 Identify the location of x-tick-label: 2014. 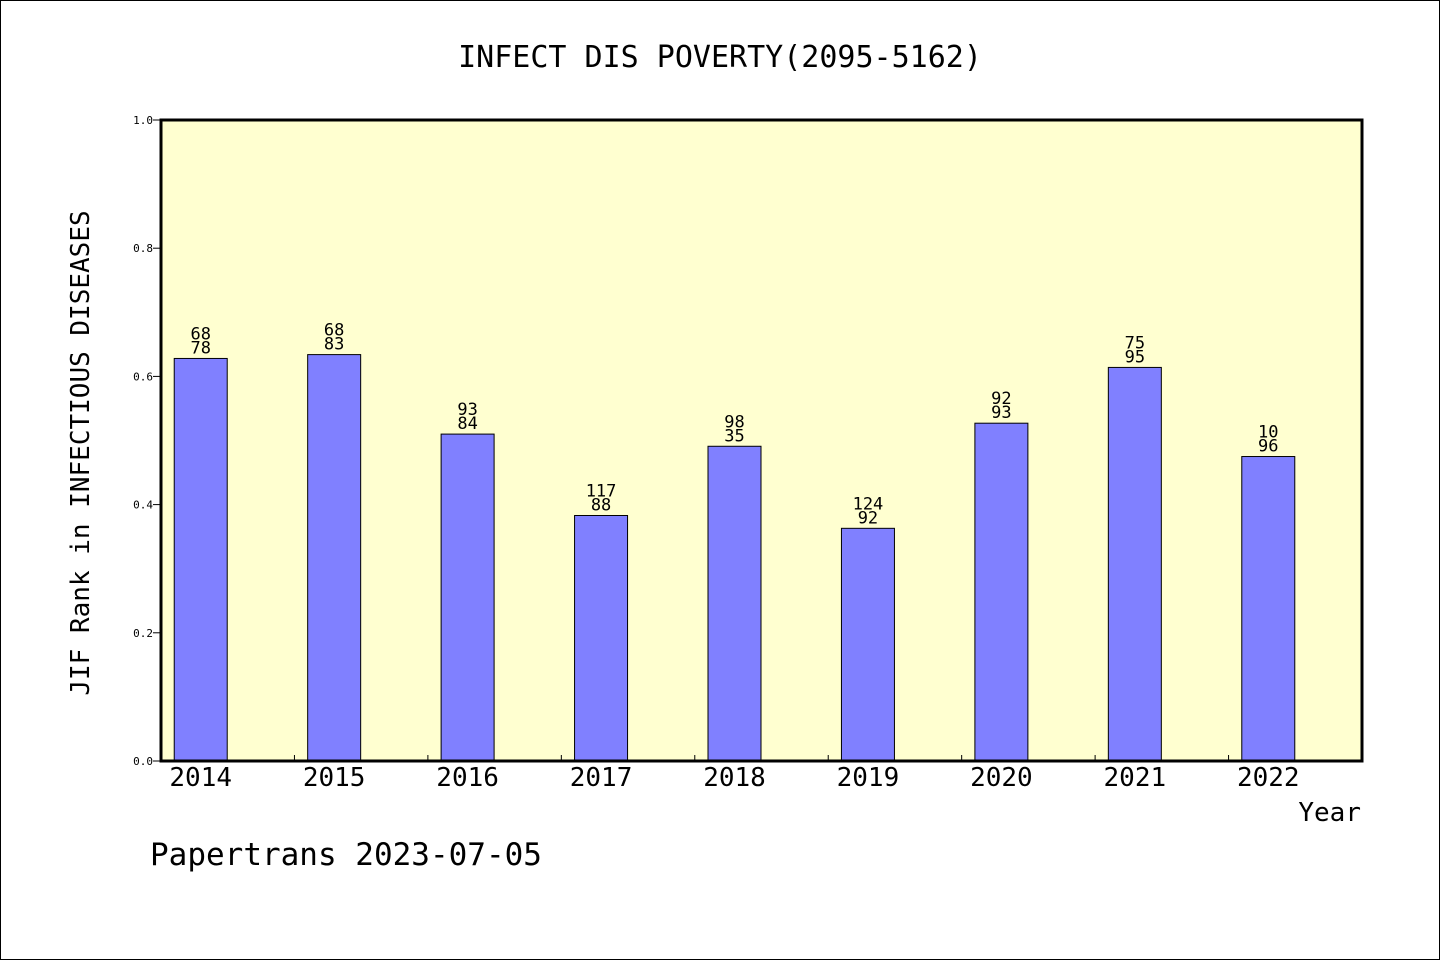
(200, 778).